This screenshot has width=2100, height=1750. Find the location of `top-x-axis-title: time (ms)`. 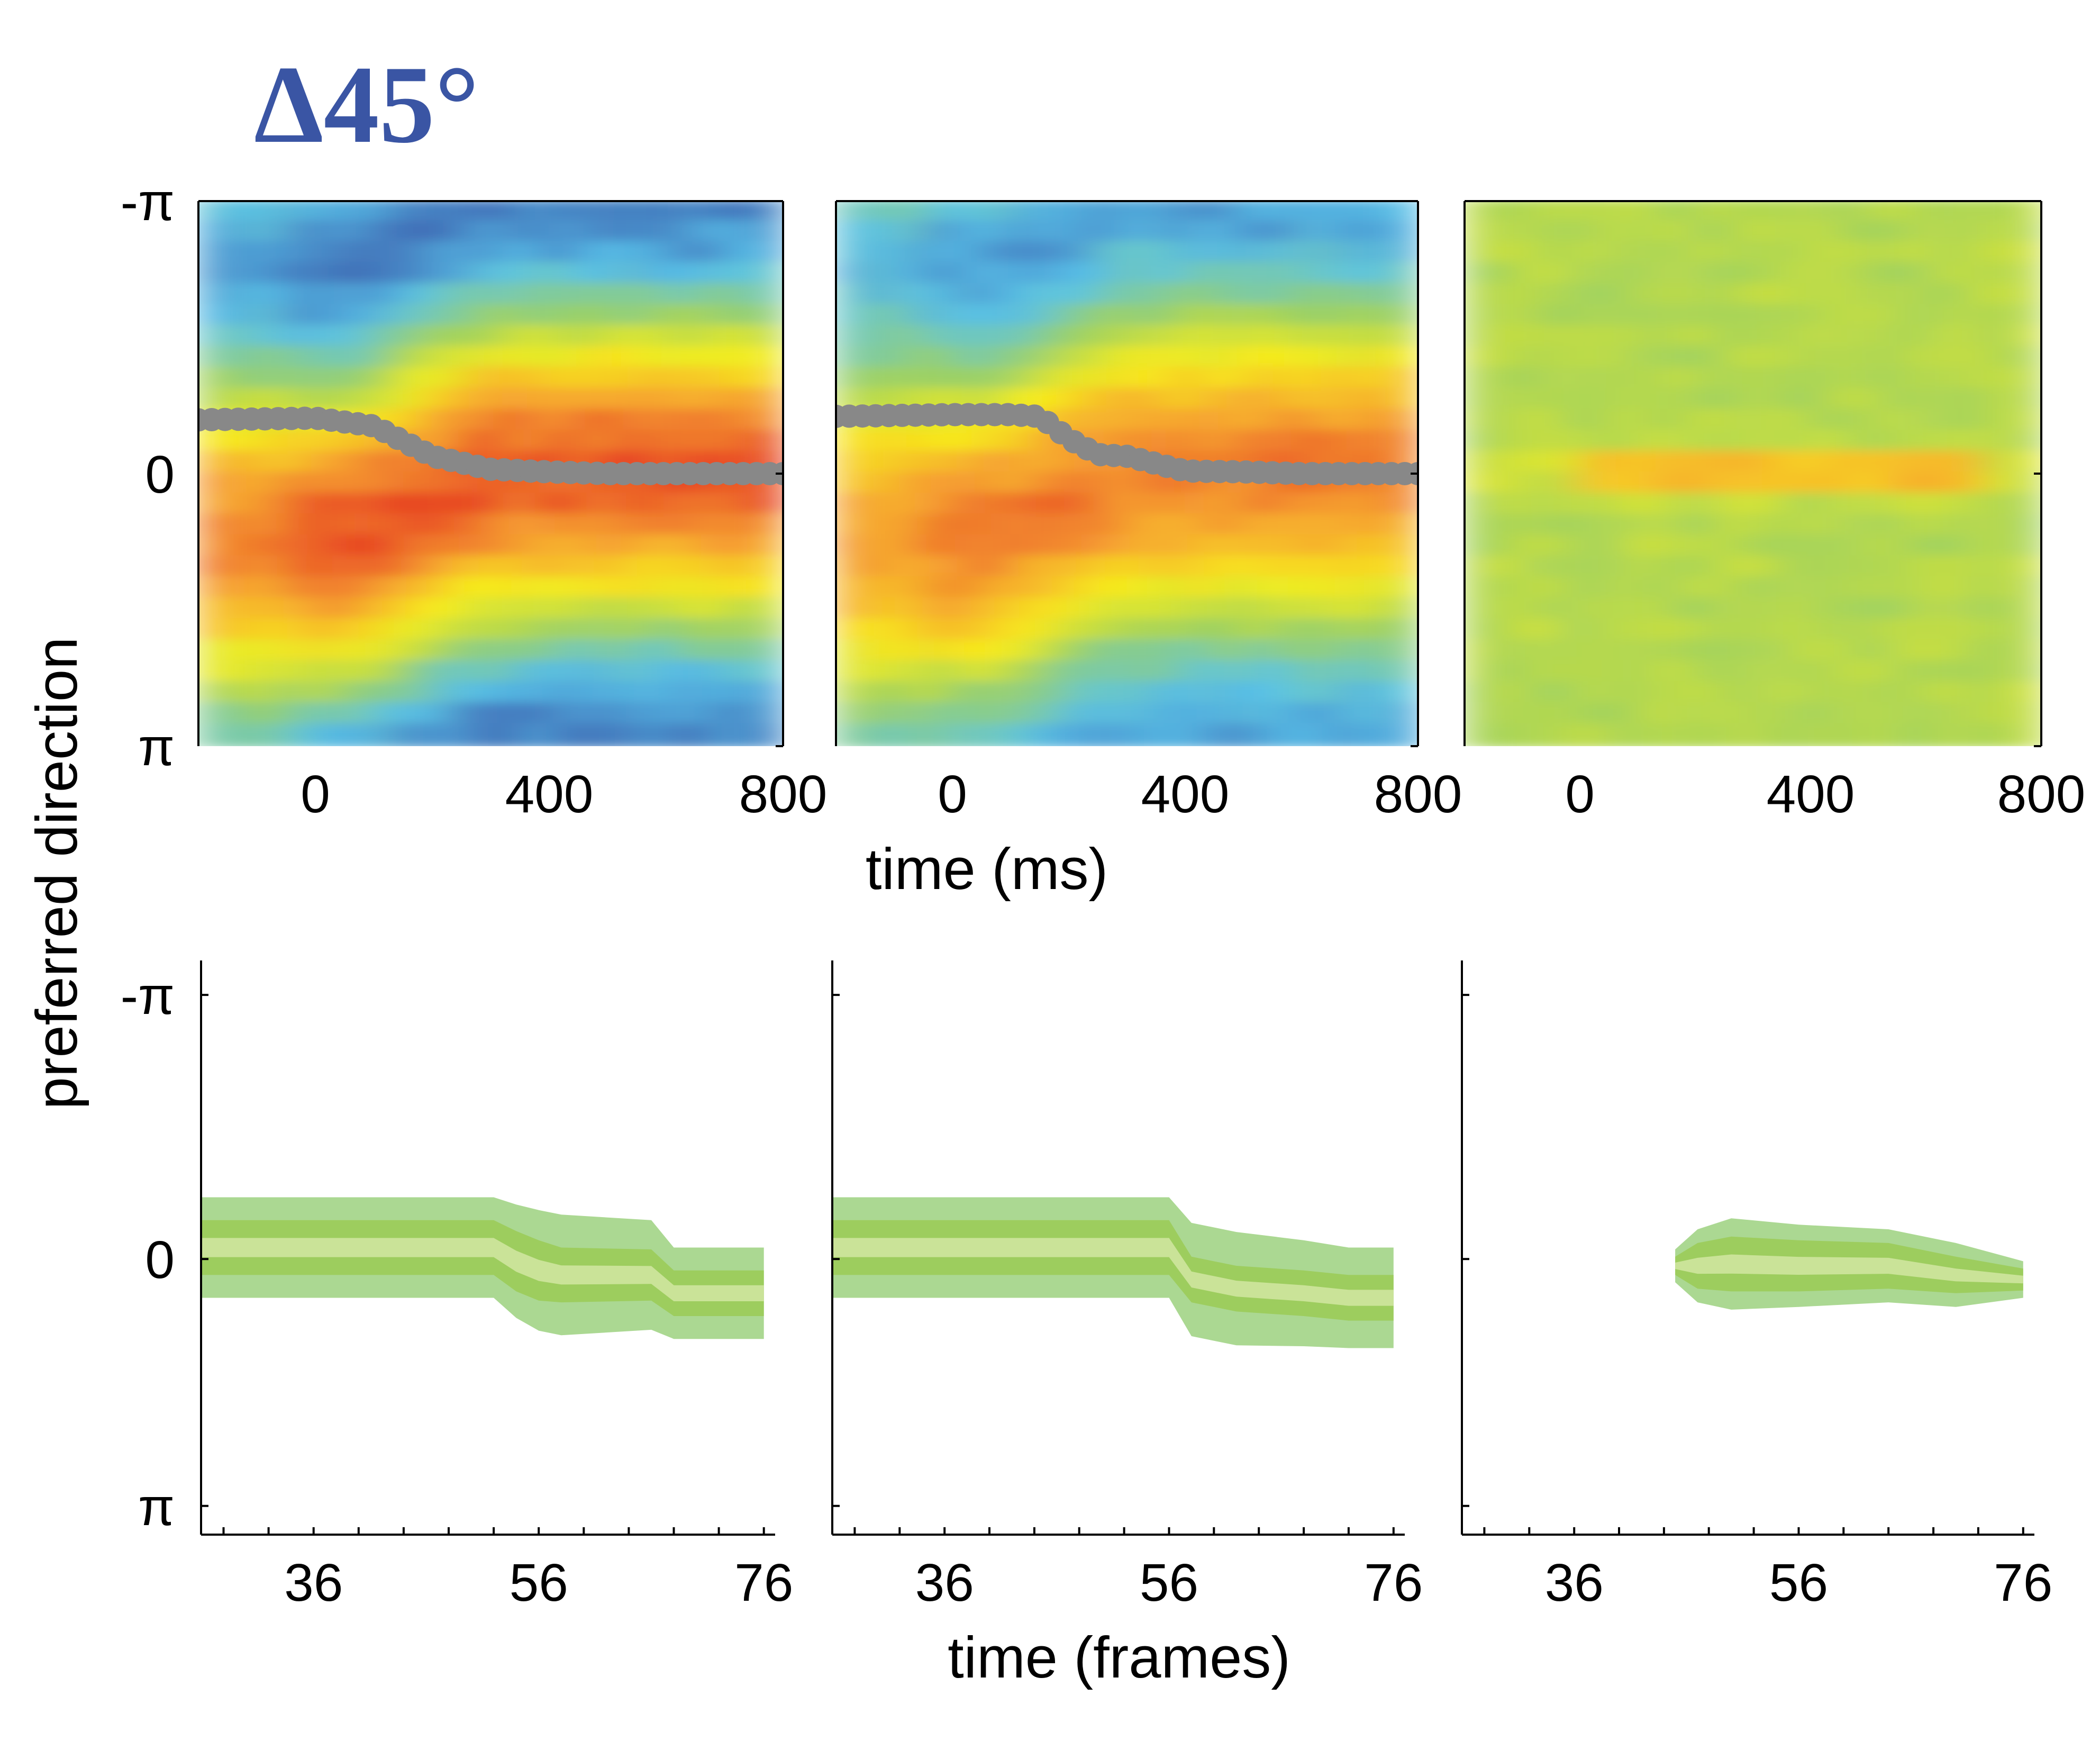

top-x-axis-title: time (ms) is located at coordinates (987, 869).